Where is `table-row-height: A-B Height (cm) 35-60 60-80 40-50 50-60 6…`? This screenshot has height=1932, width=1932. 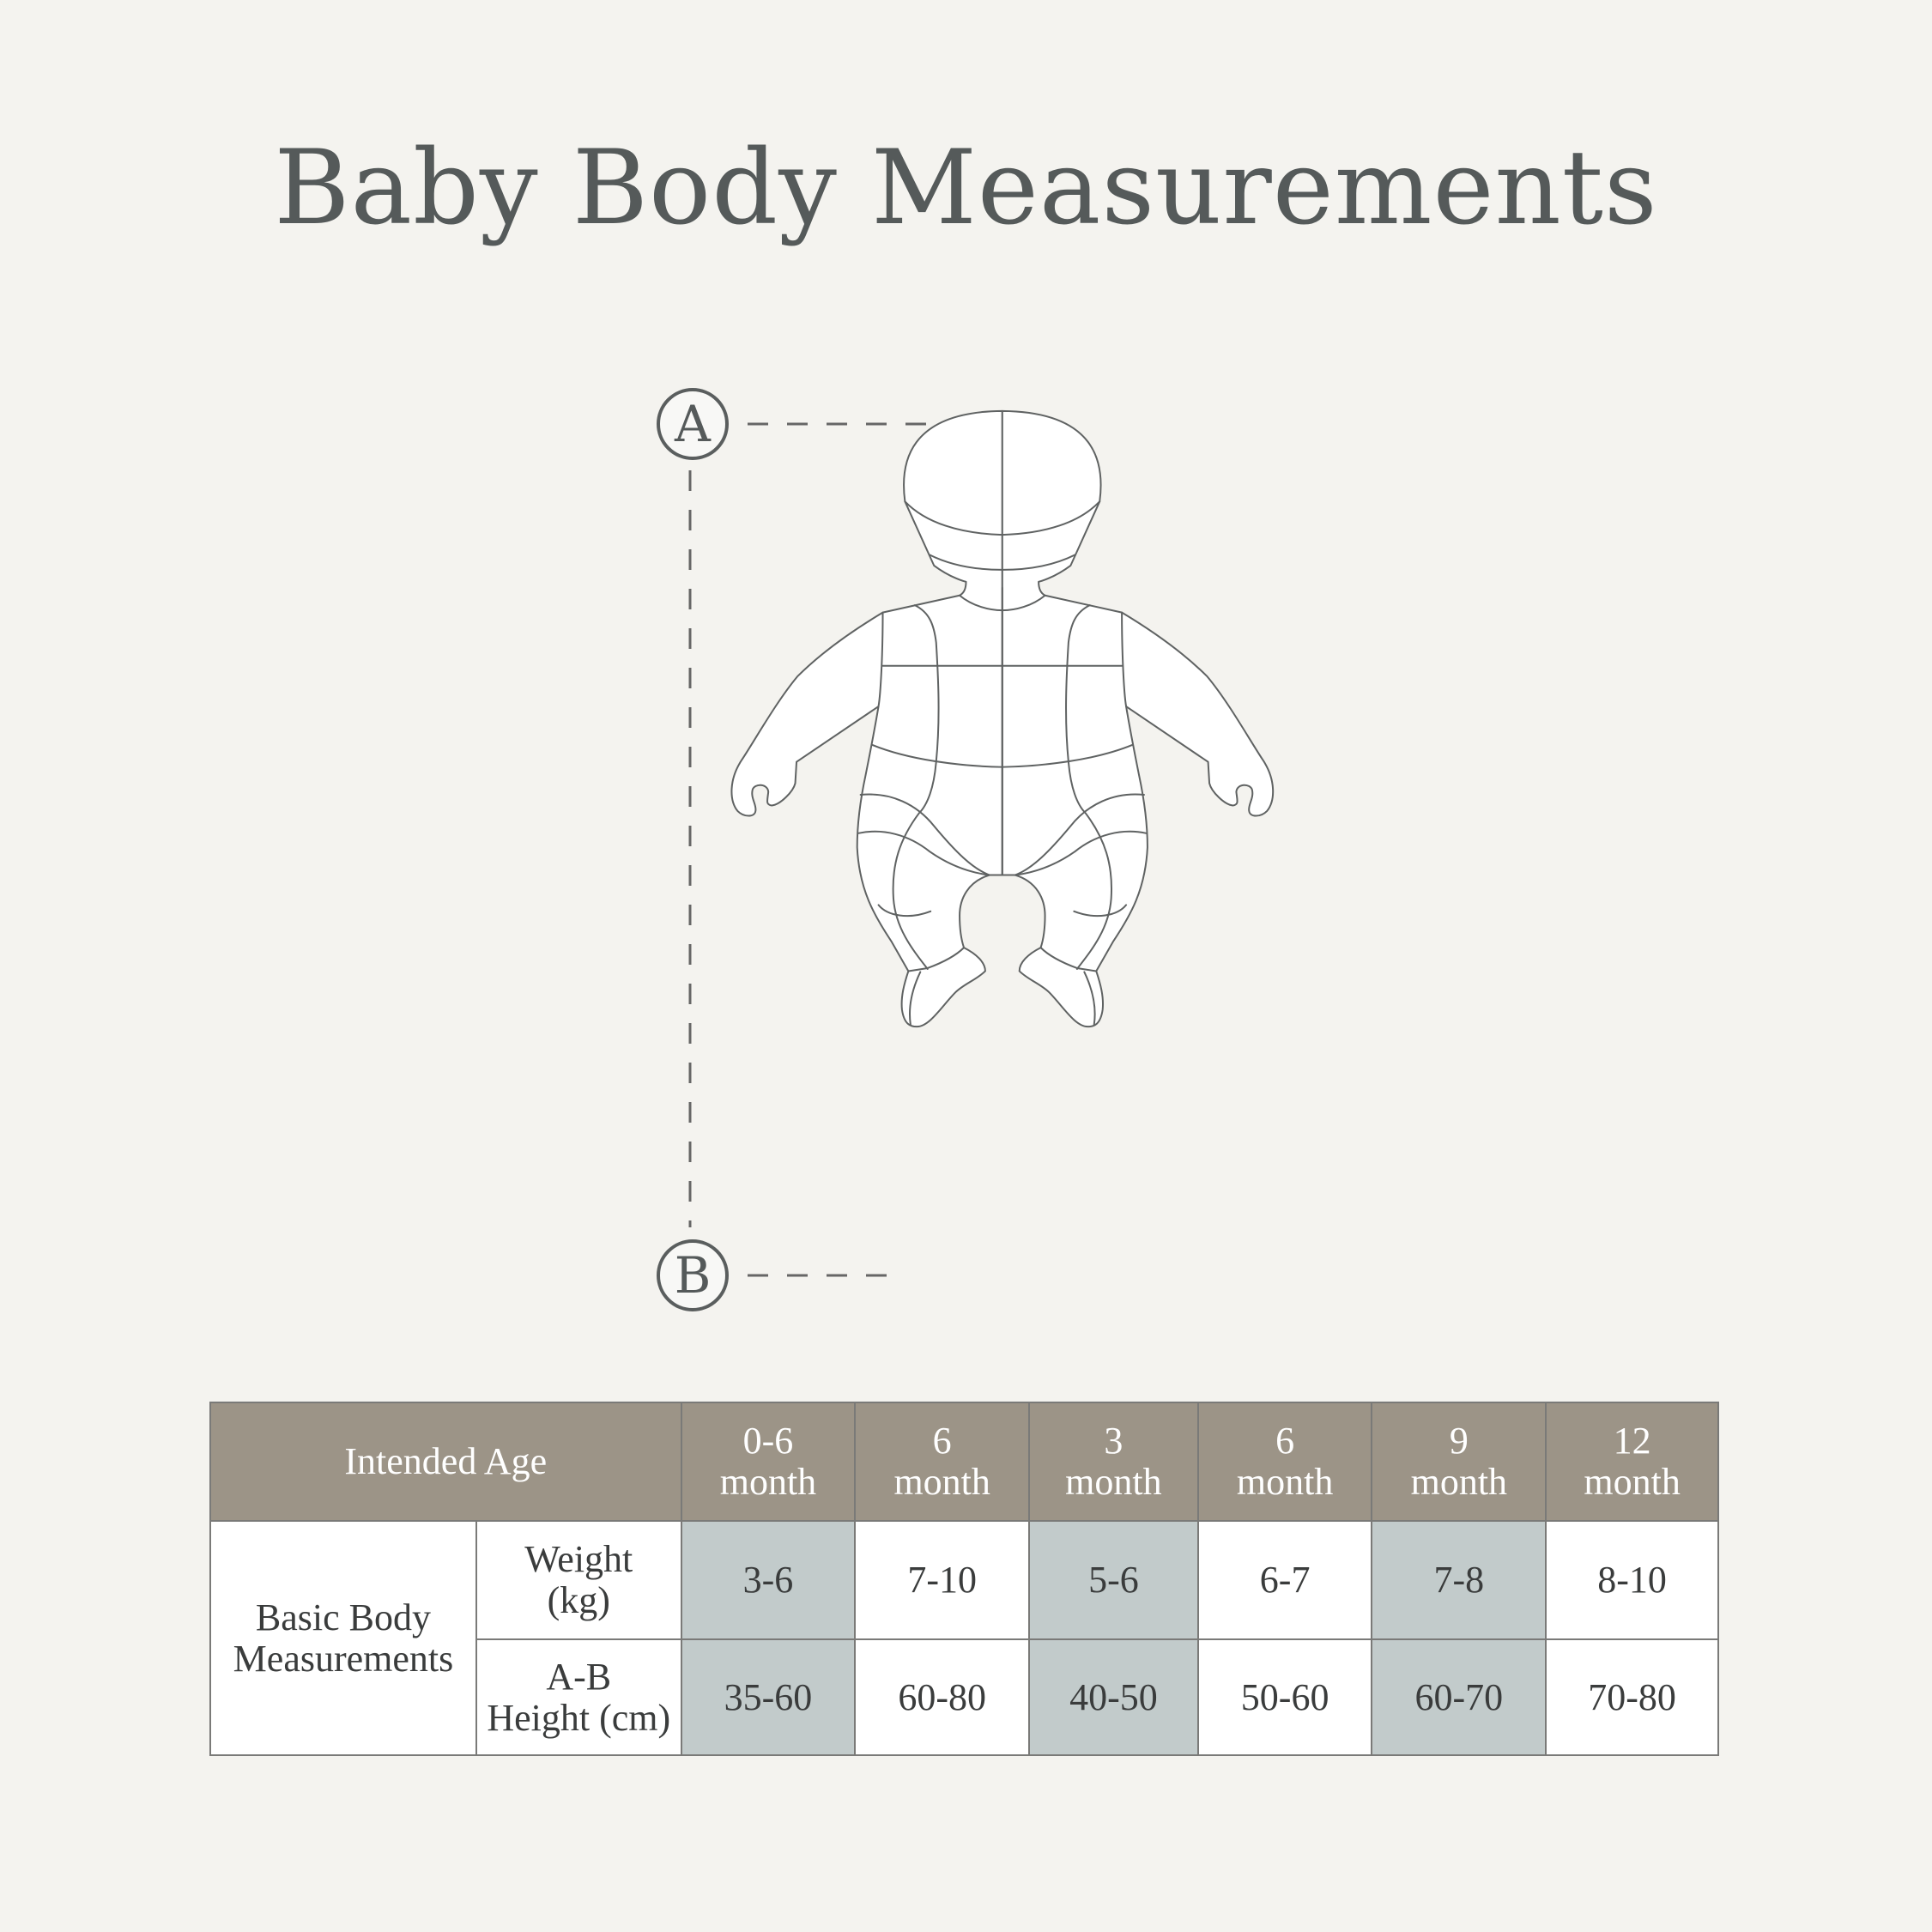 table-row-height: A-B Height (cm) 35-60 60-80 40-50 50-60 6… is located at coordinates (965, 1697).